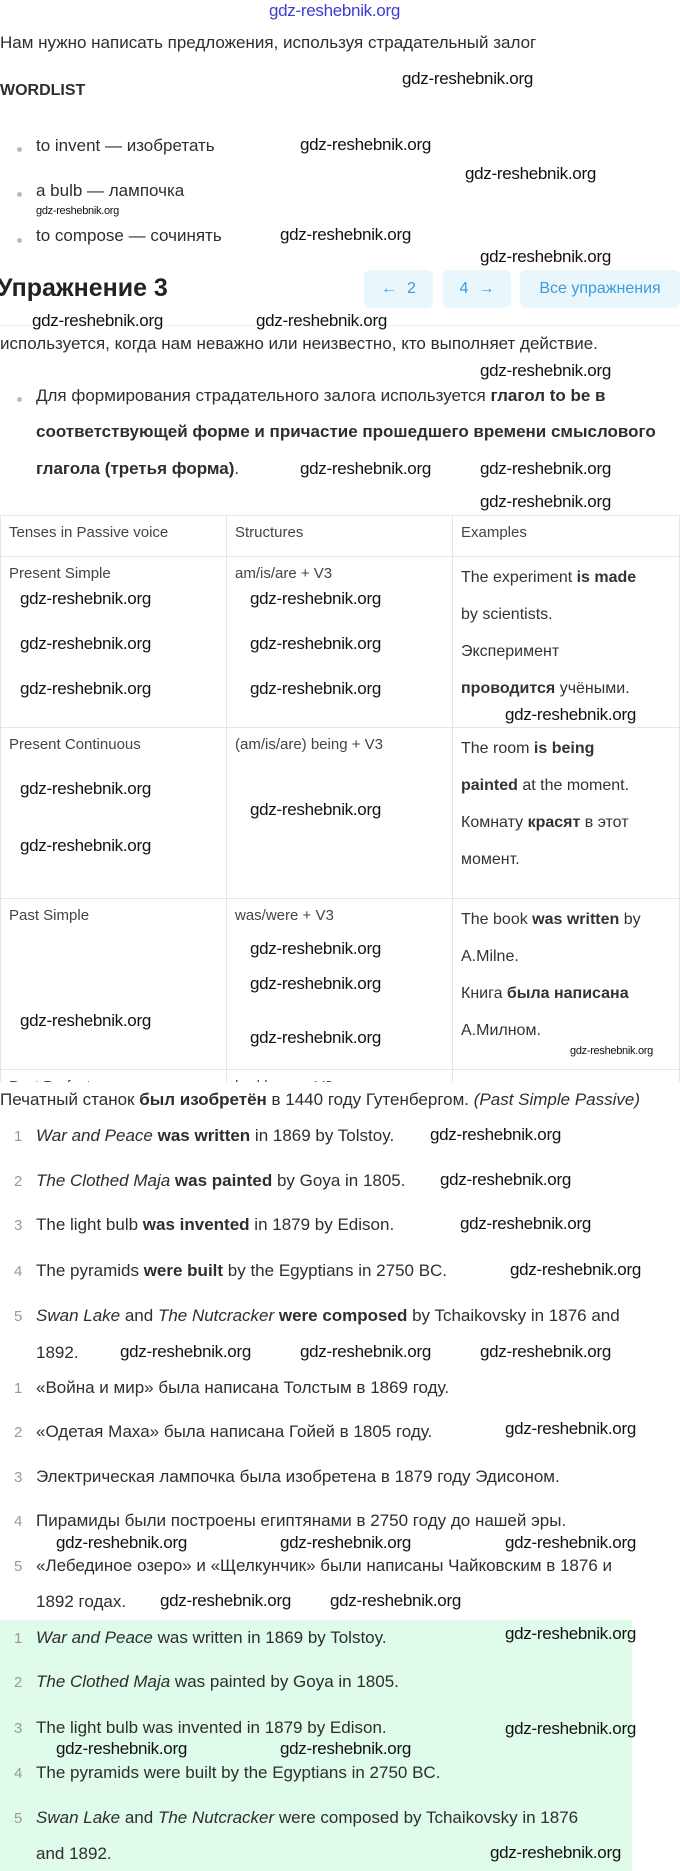 This screenshot has height=1871, width=680. I want to click on example-line: The book was written by, so click(566, 919).